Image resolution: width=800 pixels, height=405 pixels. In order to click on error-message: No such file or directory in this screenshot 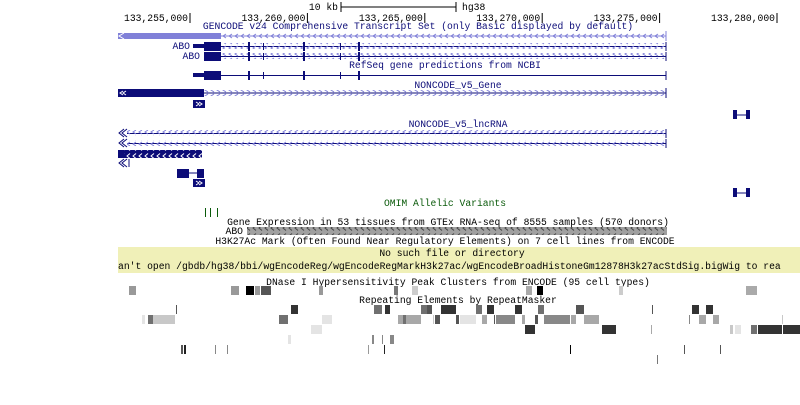, I will do `click(452, 253)`.